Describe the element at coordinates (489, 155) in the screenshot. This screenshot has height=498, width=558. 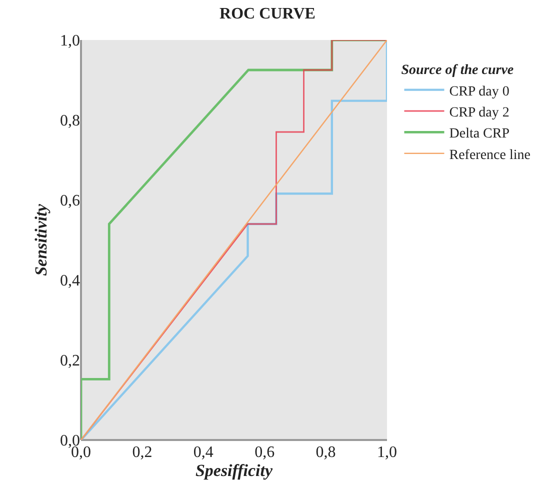
I see `legend-label: Reference line` at that location.